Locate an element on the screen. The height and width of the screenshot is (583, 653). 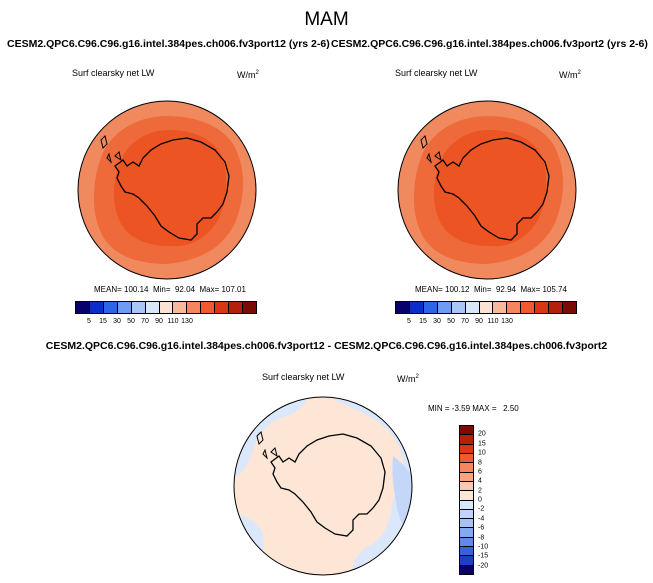
right-stats: MEAN= 100.12 Min= 92.94 Max= 105.74 is located at coordinates (491, 289).